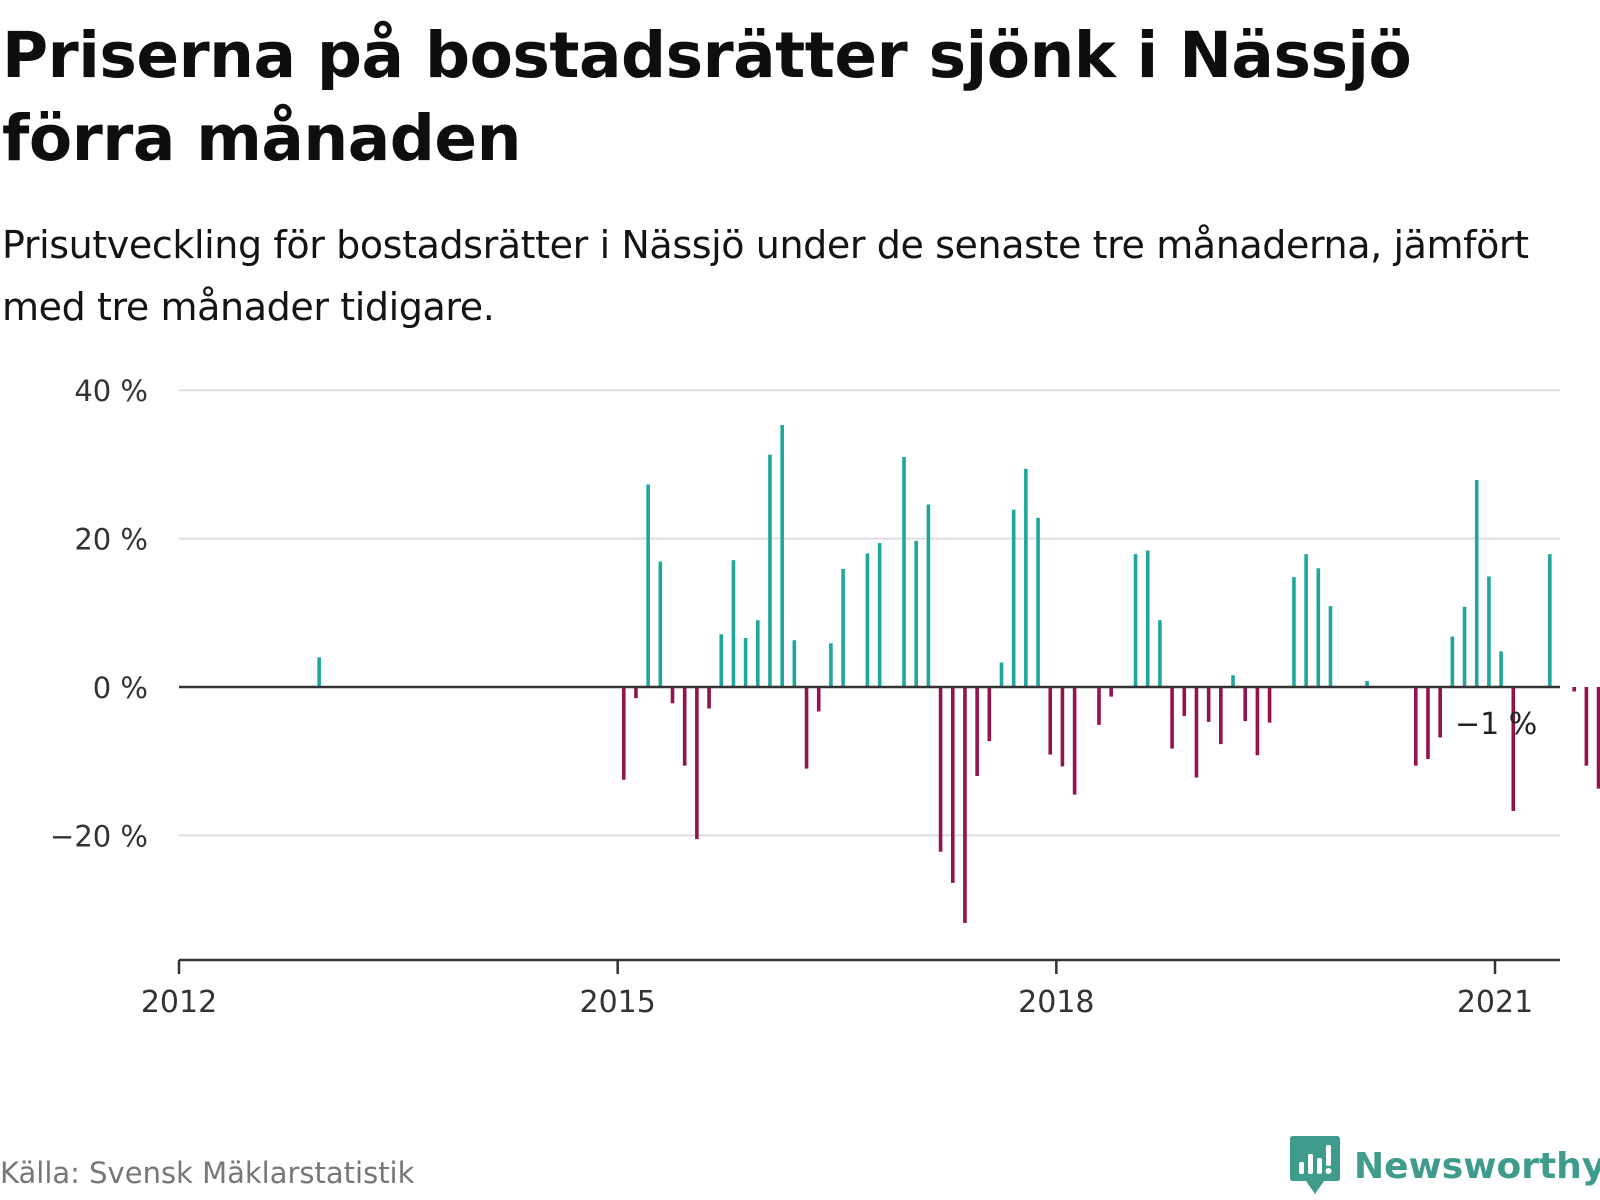  I want to click on newsworthy-logo-icon, so click(1315, 1165).